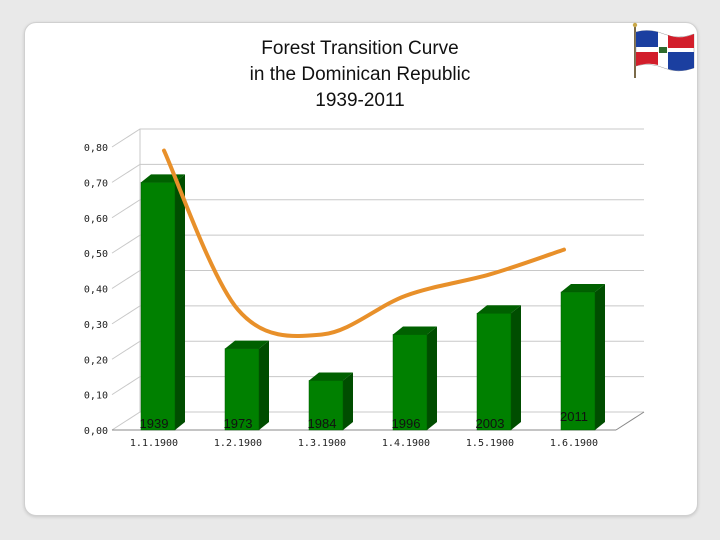 This screenshot has height=540, width=720. What do you see at coordinates (360, 100) in the screenshot?
I see `title-line-3: 1939-2011` at bounding box center [360, 100].